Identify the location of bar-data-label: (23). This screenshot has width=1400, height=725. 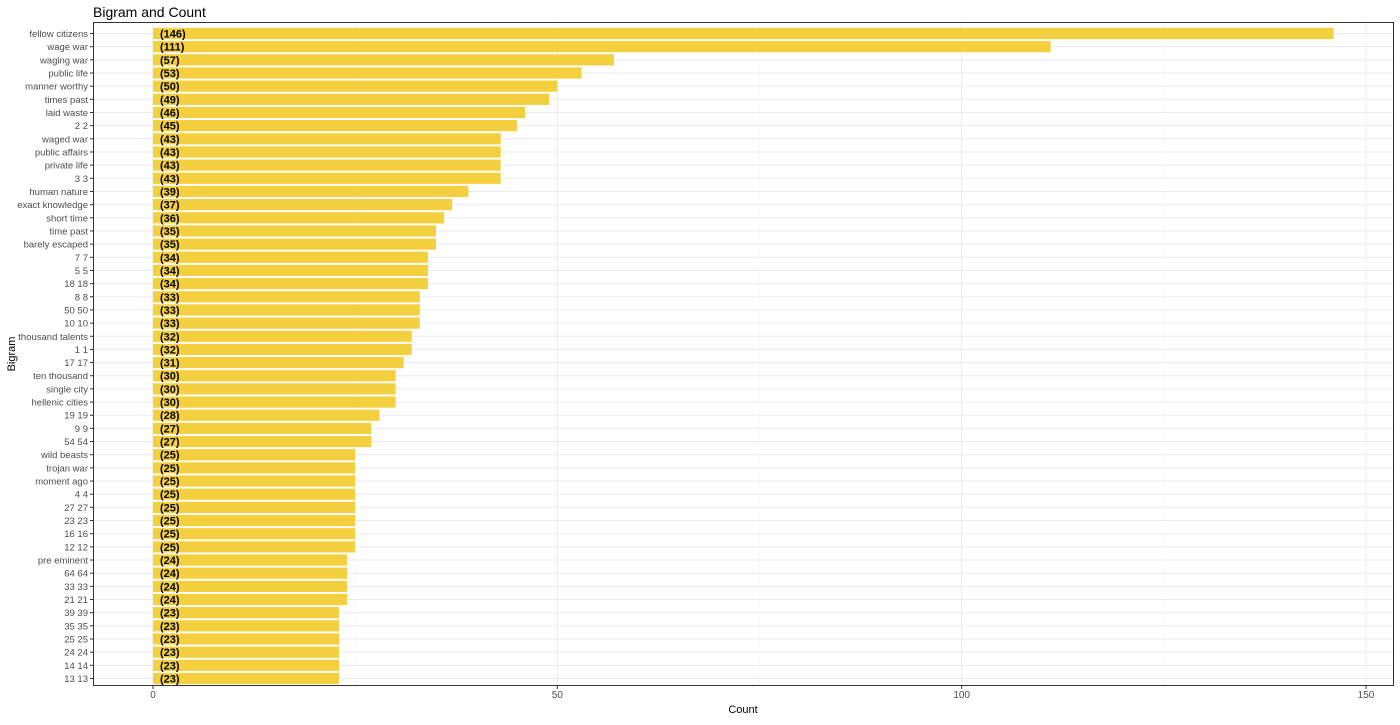
(170, 640).